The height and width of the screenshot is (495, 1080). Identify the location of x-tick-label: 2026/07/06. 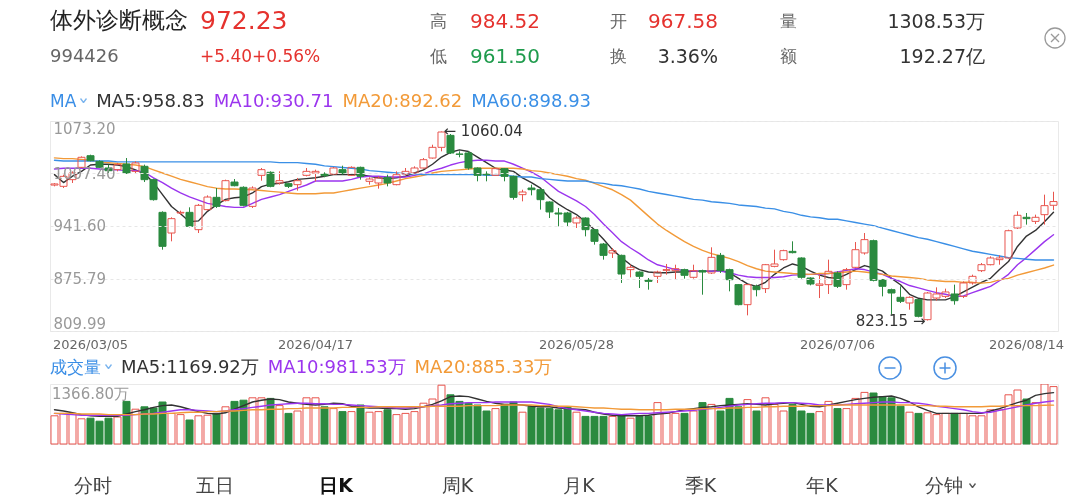
(837, 344).